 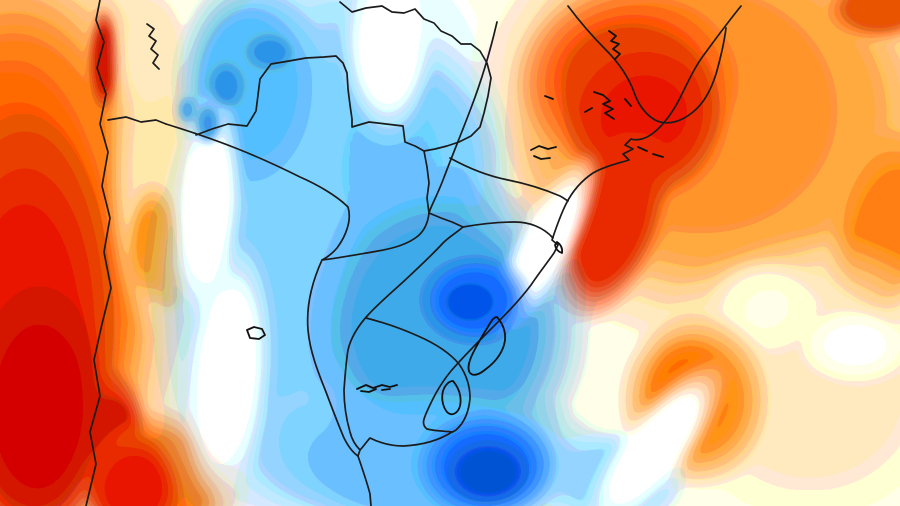 I want to click on uruguay-river, so click(x=403, y=338).